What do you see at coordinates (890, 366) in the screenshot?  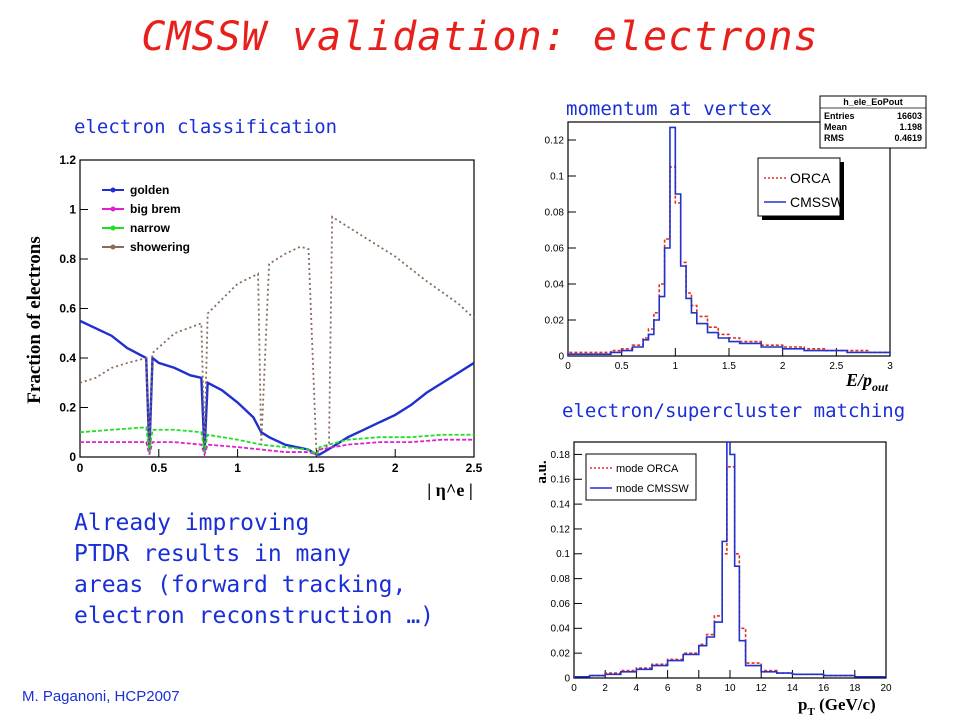 I see `x-tick-label: 3` at bounding box center [890, 366].